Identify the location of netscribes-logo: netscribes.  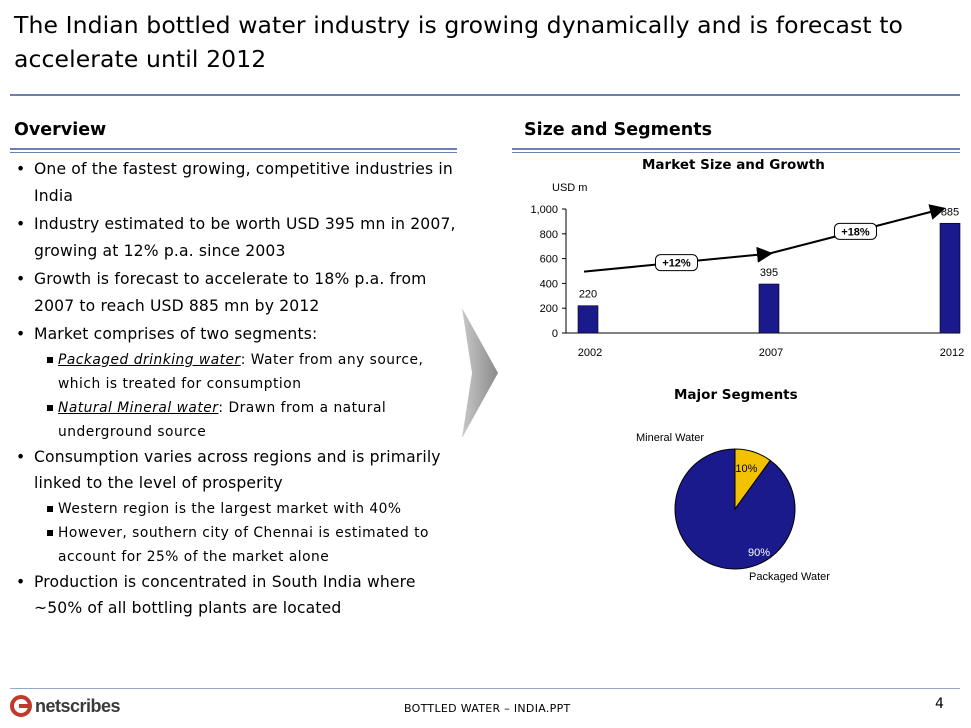
(65, 706).